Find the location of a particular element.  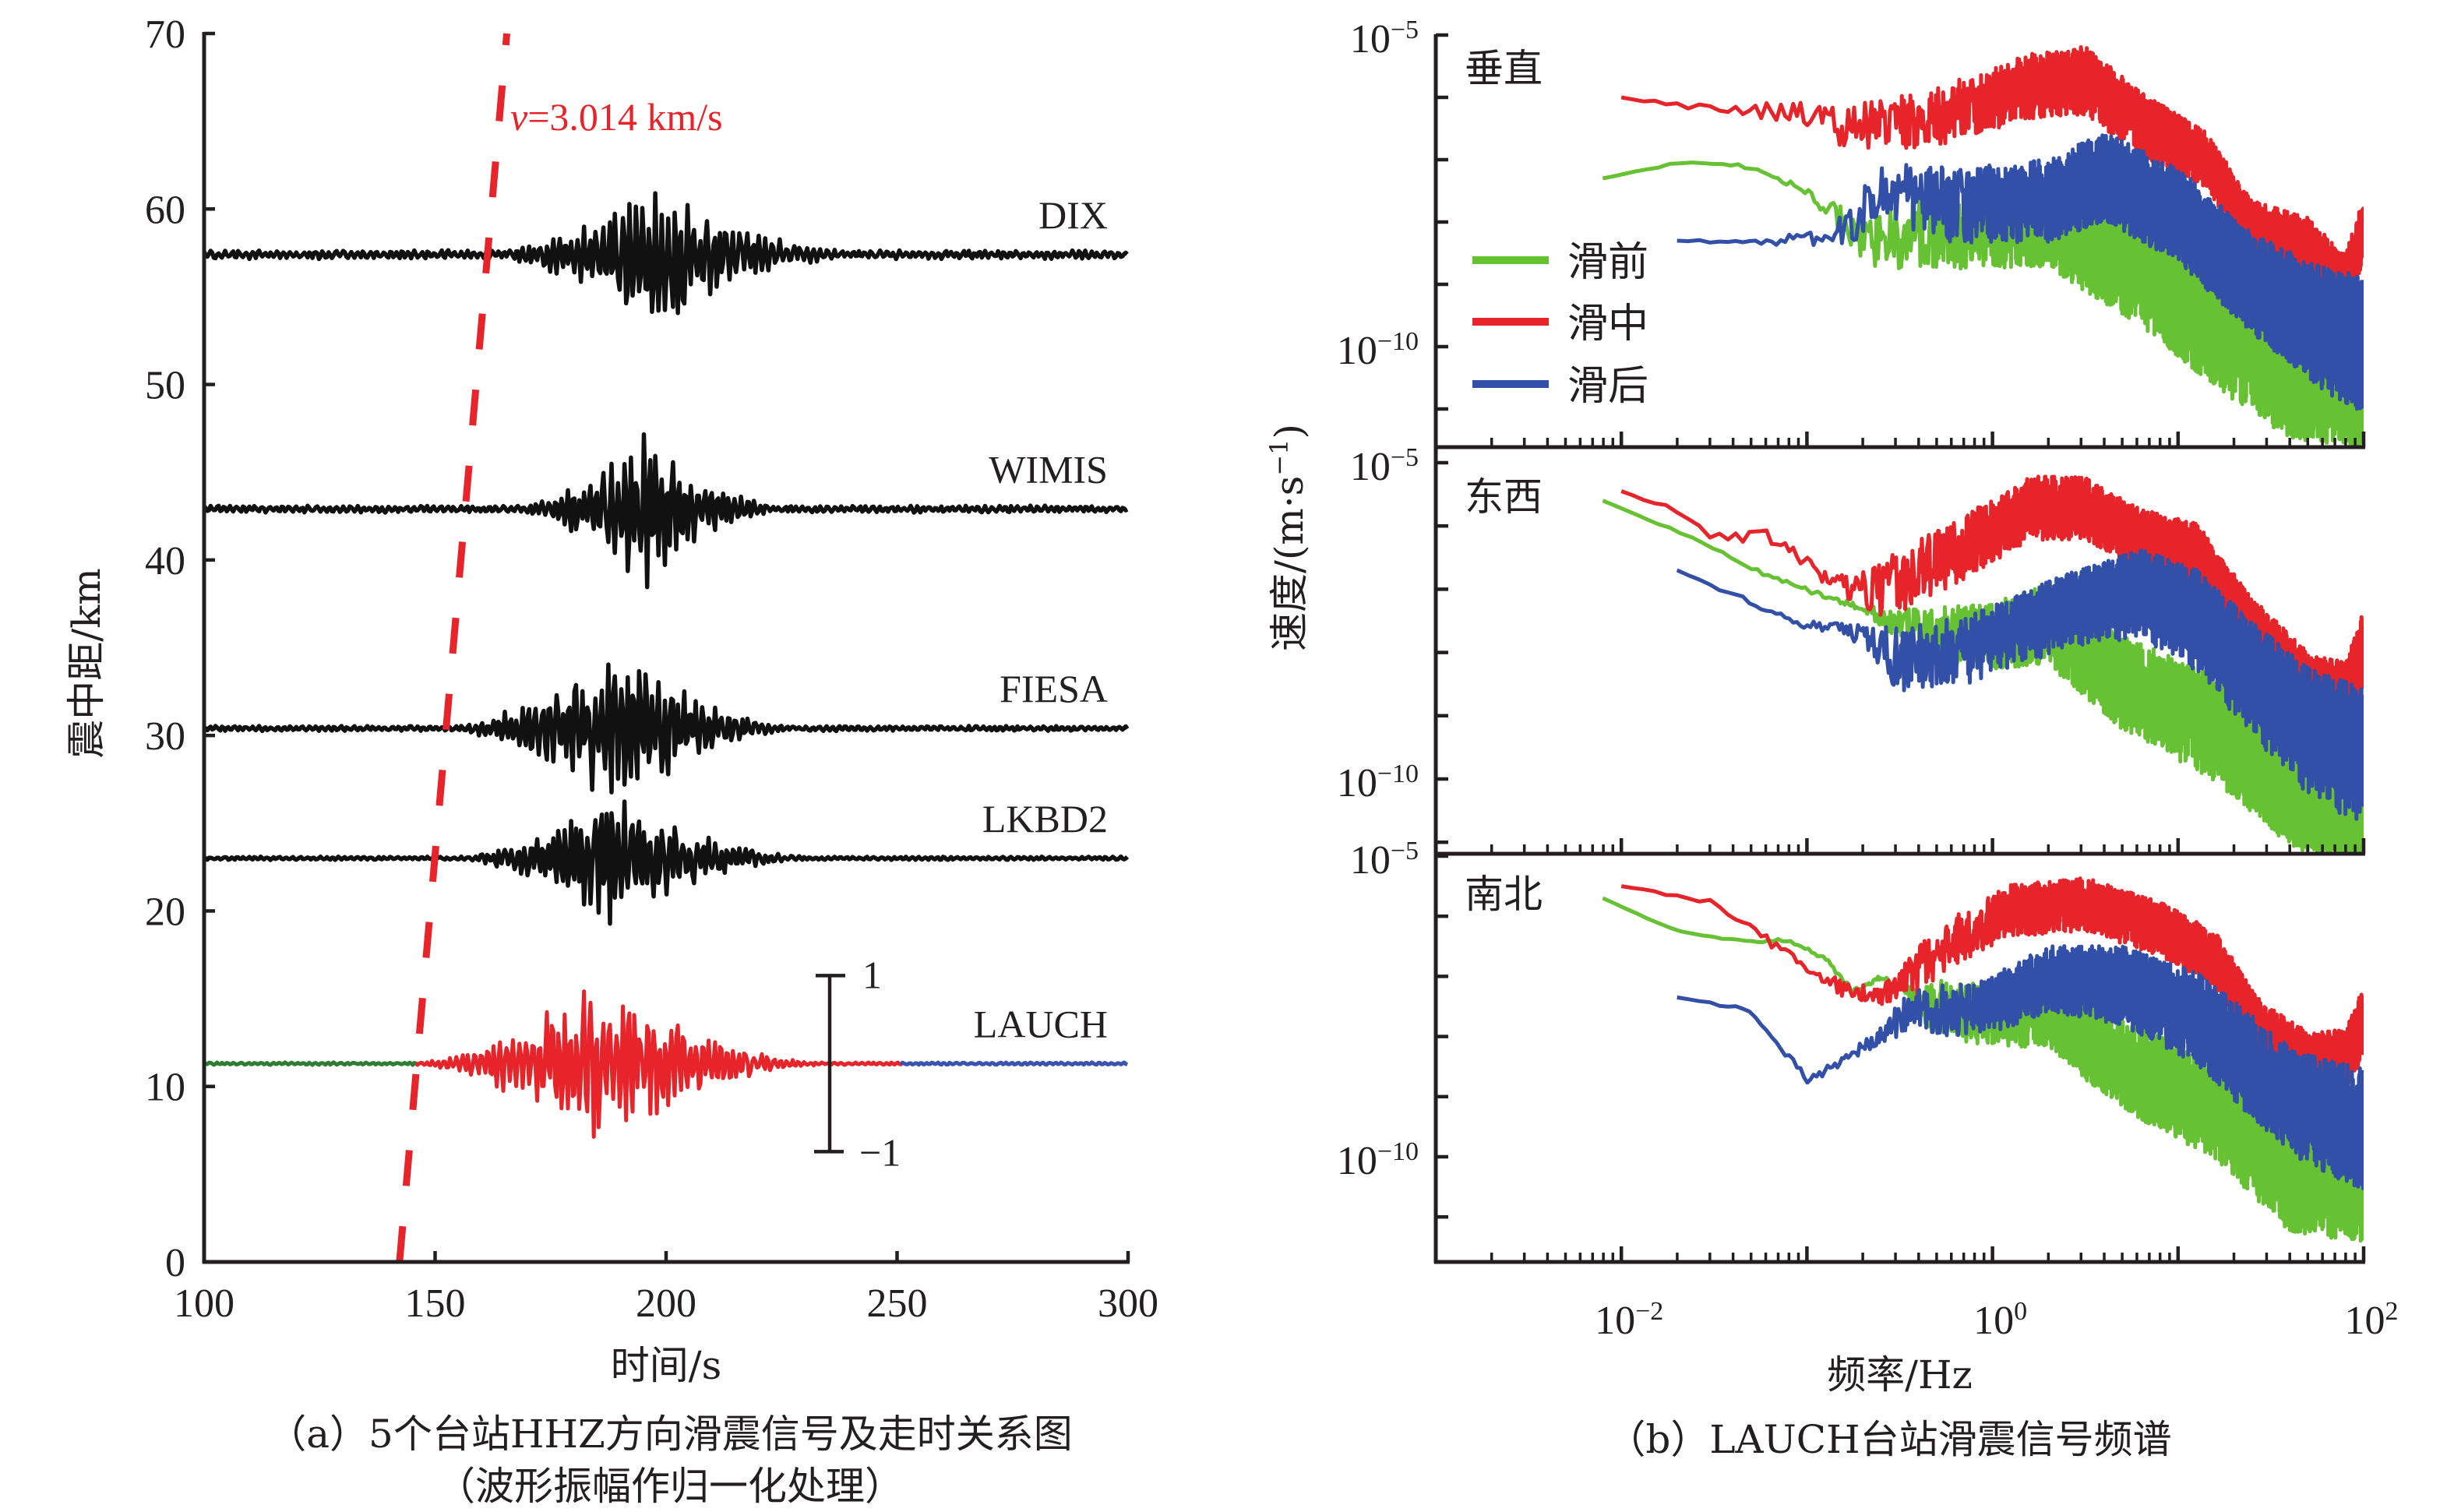

x-tick-label: 10−2 is located at coordinates (1629, 1320).